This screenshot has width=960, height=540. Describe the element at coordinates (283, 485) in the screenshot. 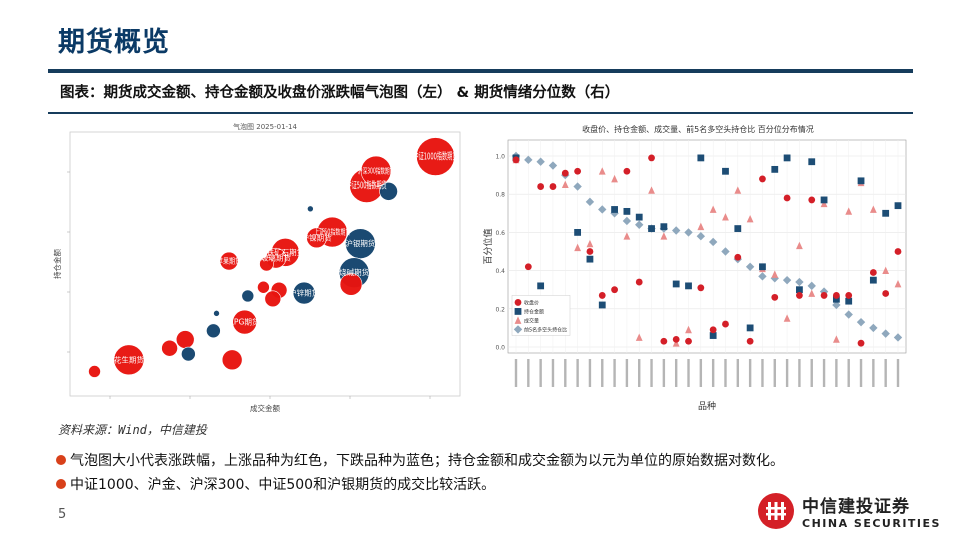

I see `bullet-2-text: 中证1000、沪金、沪深300、中证500和沪银期货的成交比较活跃。` at that location.